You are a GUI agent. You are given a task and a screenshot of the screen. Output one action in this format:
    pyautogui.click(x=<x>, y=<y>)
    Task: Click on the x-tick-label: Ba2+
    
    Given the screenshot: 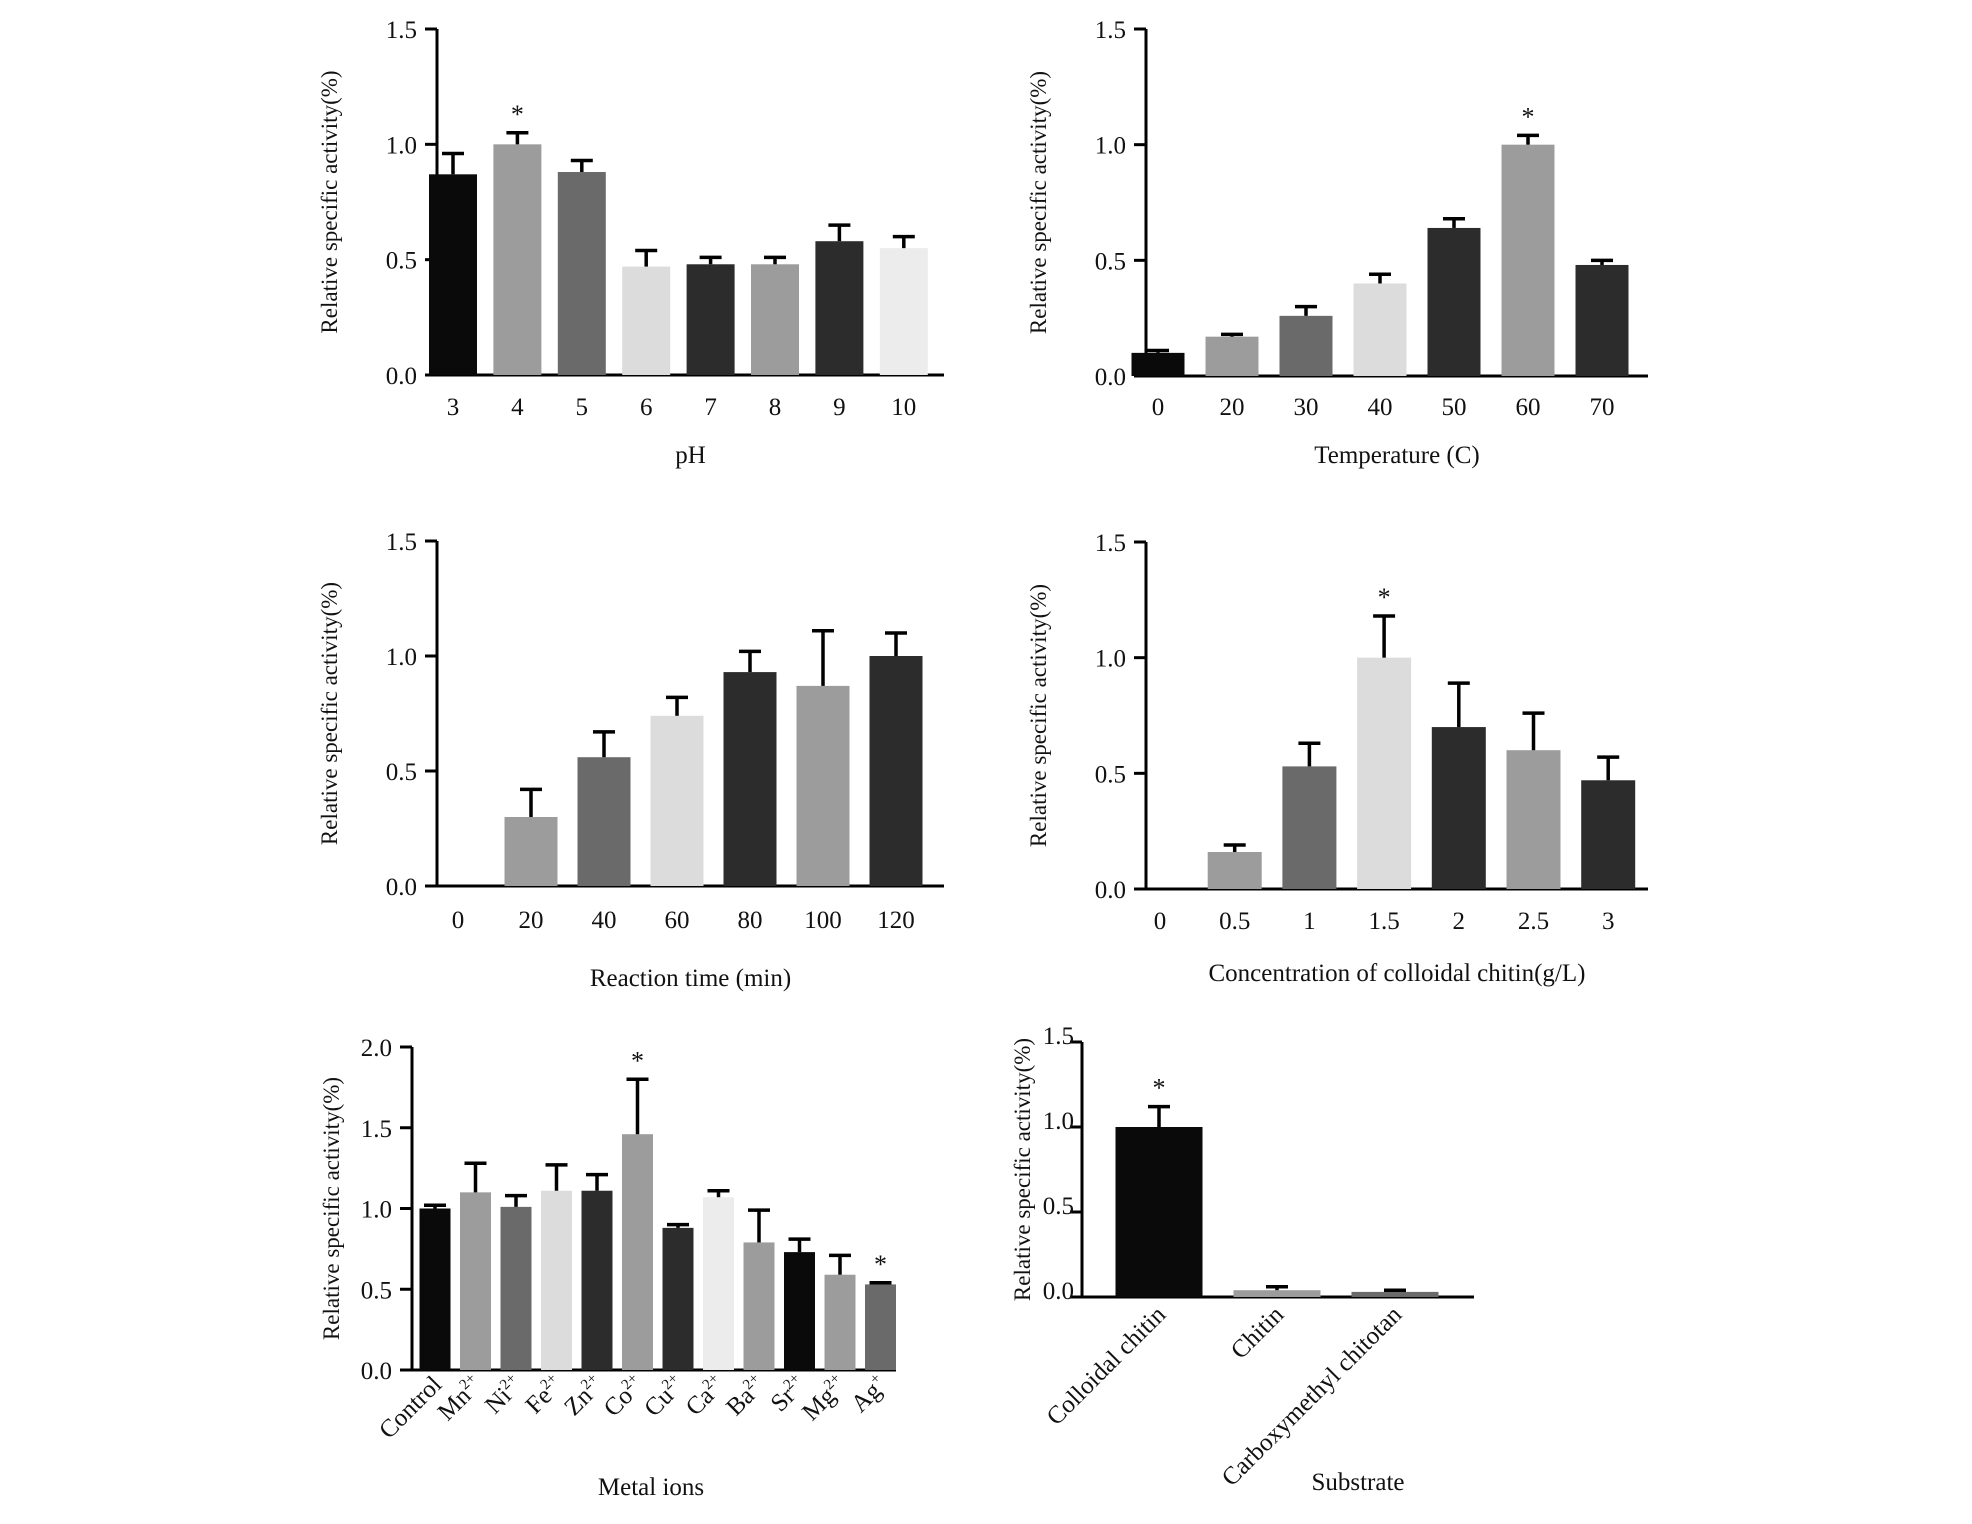 What is the action you would take?
    pyautogui.click(x=746, y=1395)
    